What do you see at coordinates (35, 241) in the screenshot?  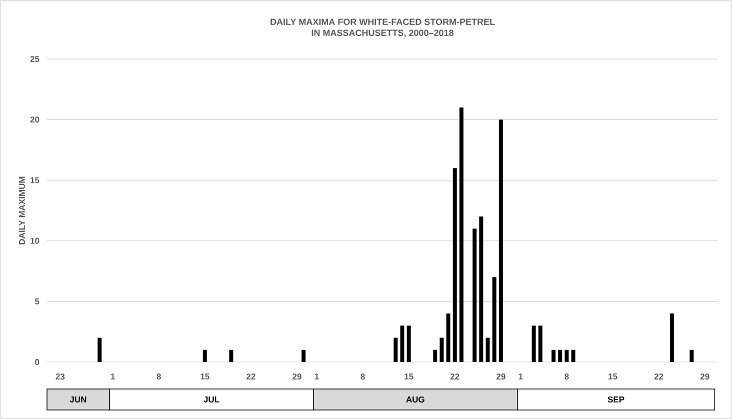 I see `y-tick-label: 10` at bounding box center [35, 241].